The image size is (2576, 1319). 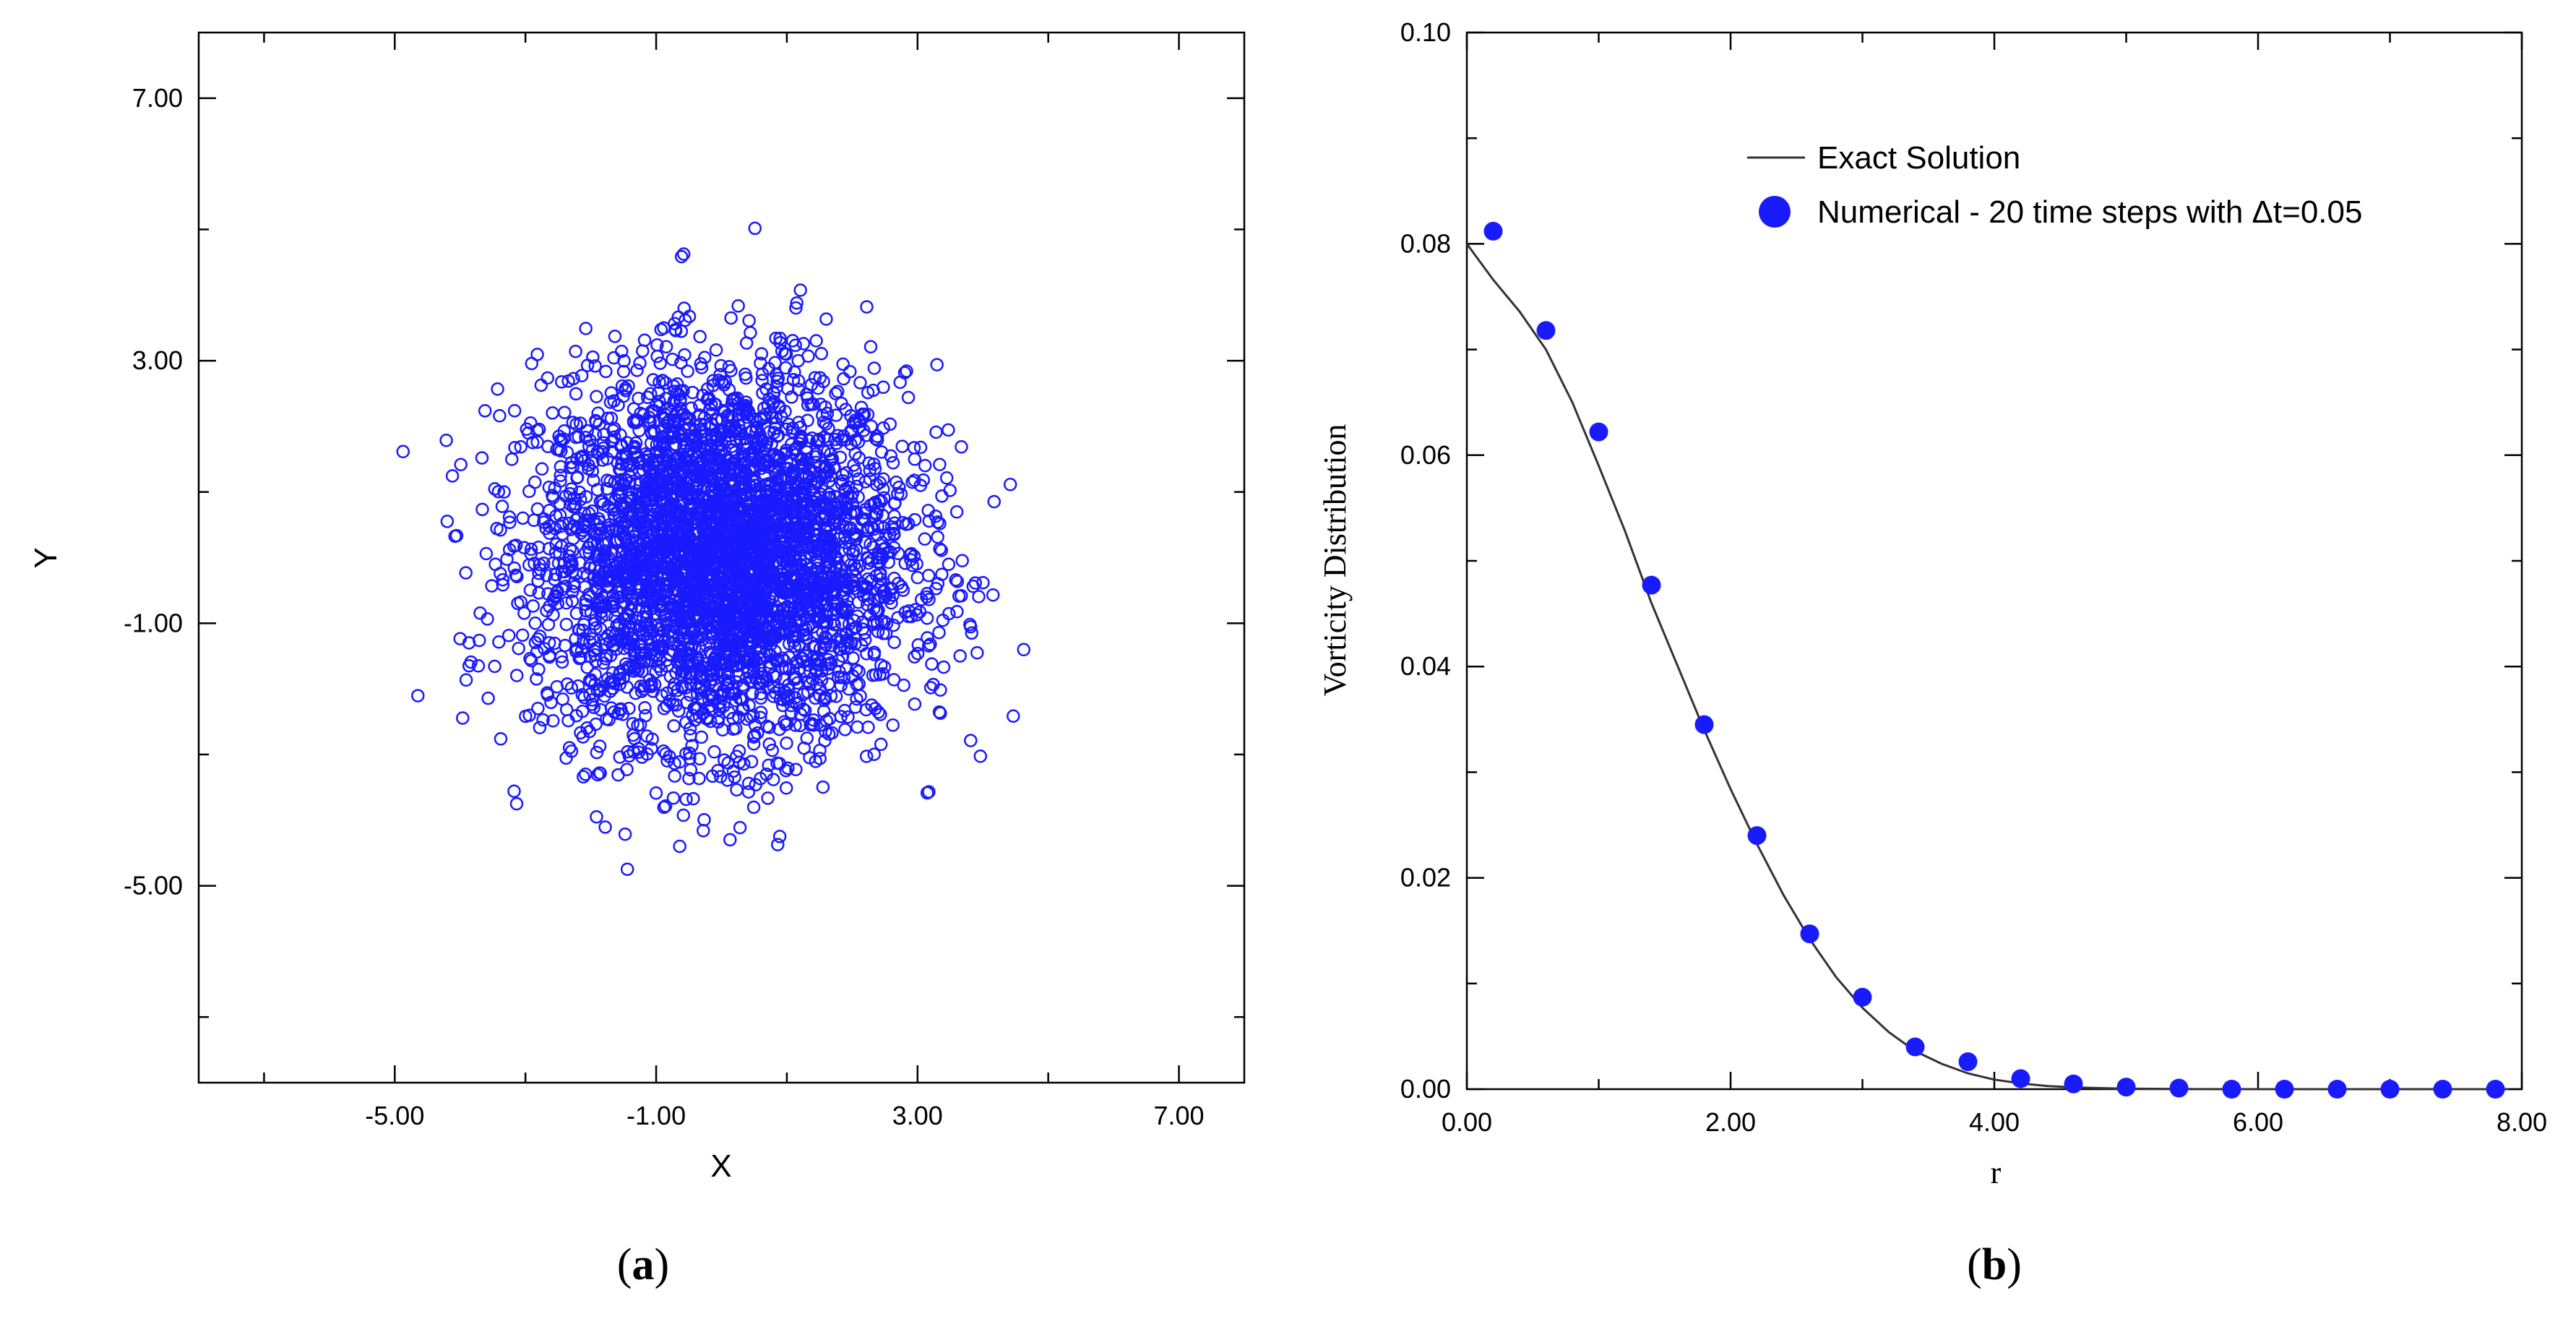 What do you see at coordinates (1425, 1089) in the screenshot?
I see `y-tick-label: 0.00` at bounding box center [1425, 1089].